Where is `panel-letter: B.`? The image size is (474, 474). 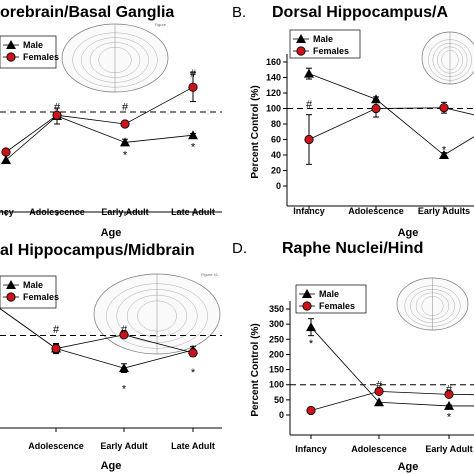
panel-letter: B. is located at coordinates (239, 12).